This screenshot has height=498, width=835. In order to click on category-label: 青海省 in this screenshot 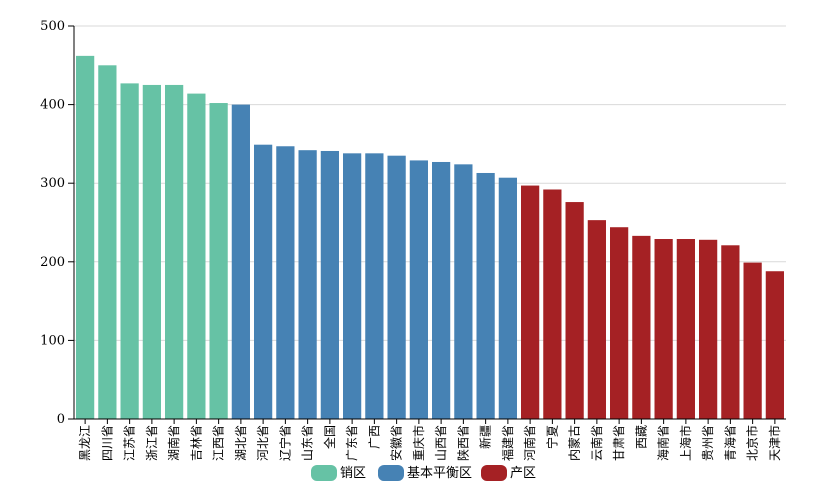, I will do `click(729, 443)`.